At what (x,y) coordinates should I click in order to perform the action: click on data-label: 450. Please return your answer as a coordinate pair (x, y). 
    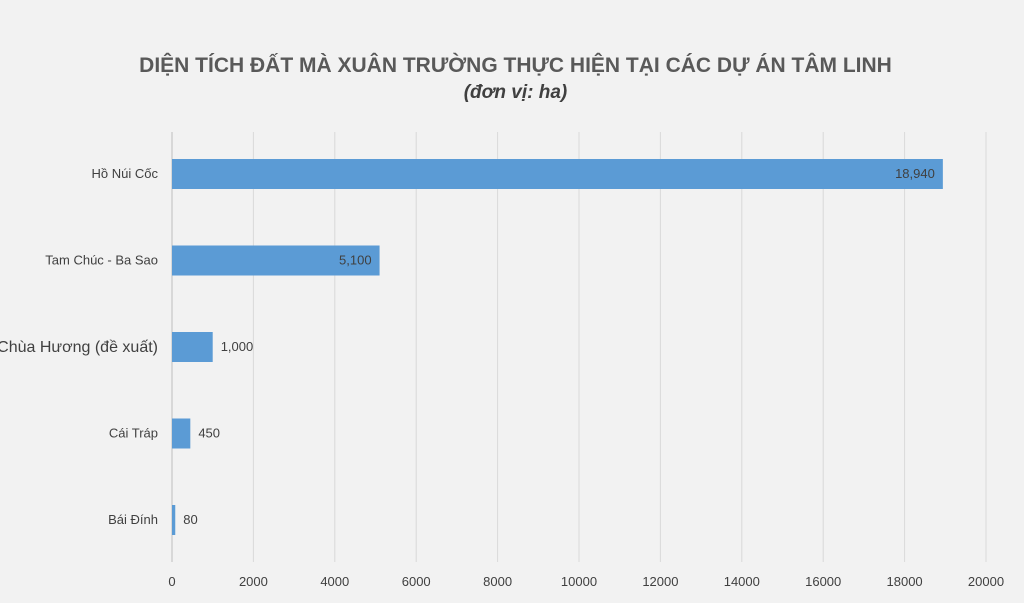
    Looking at the image, I should click on (209, 433).